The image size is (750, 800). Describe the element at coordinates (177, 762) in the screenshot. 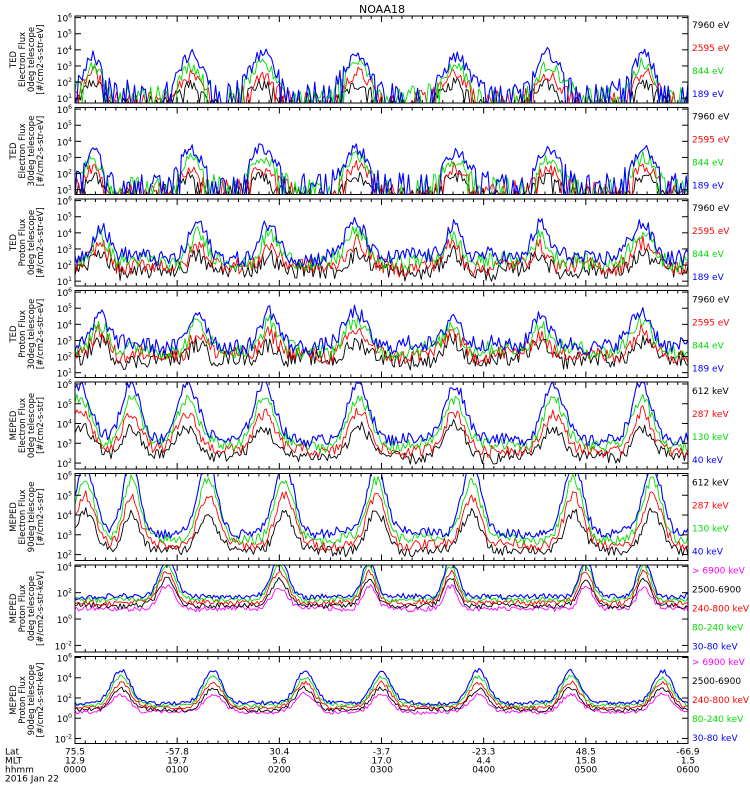

I see `x-tick-label-mlt: 19.7` at that location.